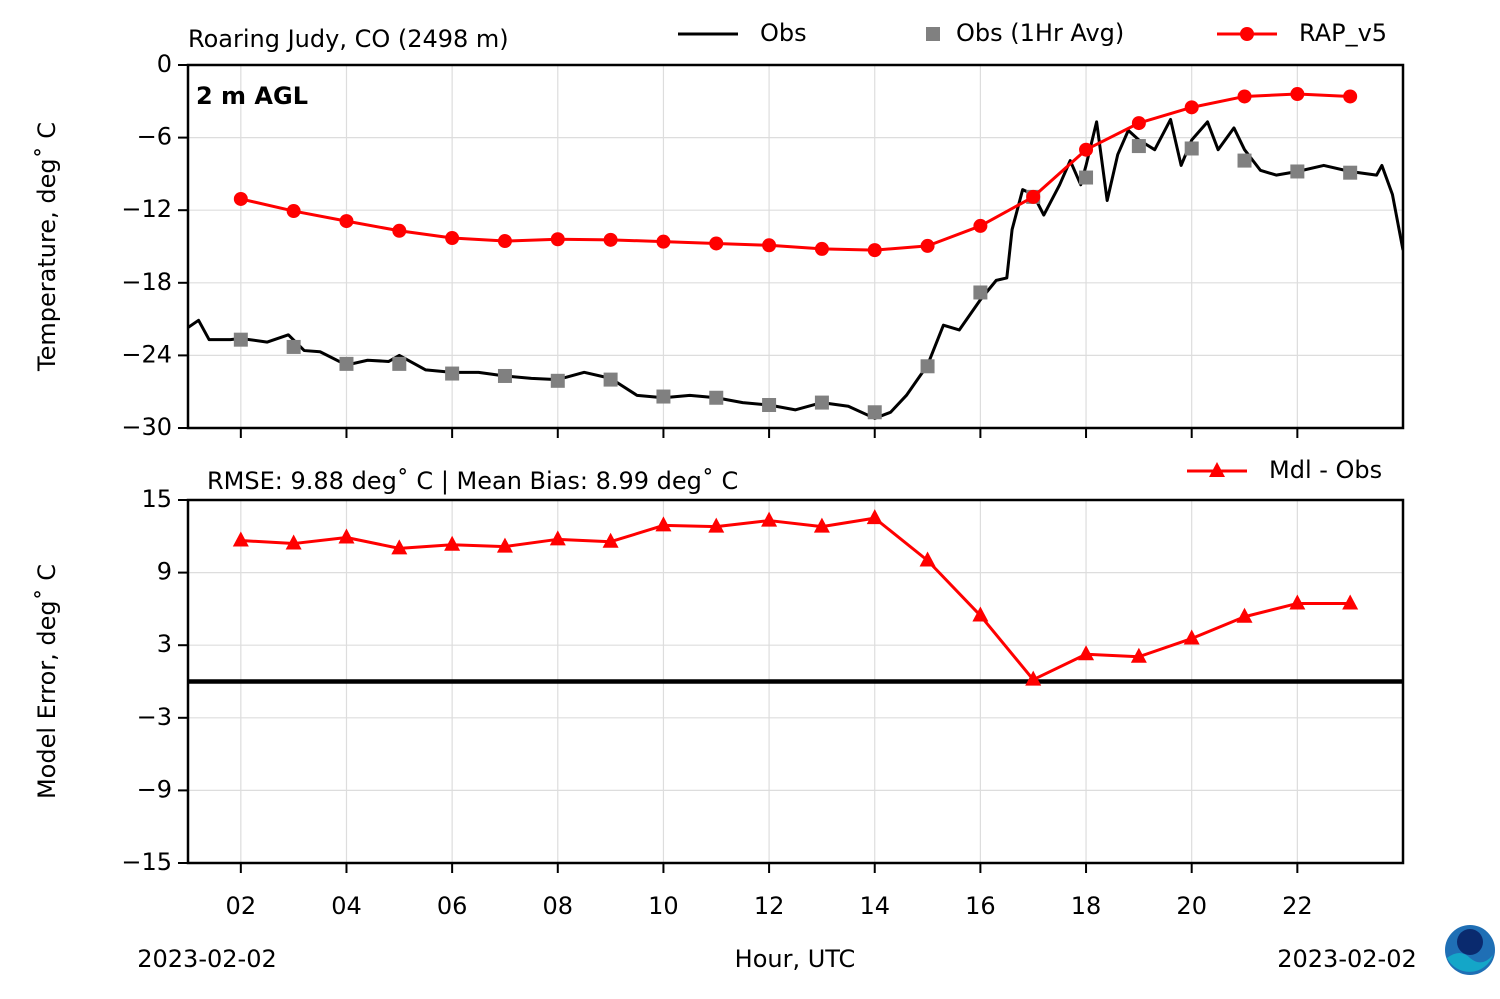 Image resolution: width=1500 pixels, height=999 pixels. What do you see at coordinates (1040, 33) in the screenshot?
I see `legend-label: Obs (1Hr Avg)` at bounding box center [1040, 33].